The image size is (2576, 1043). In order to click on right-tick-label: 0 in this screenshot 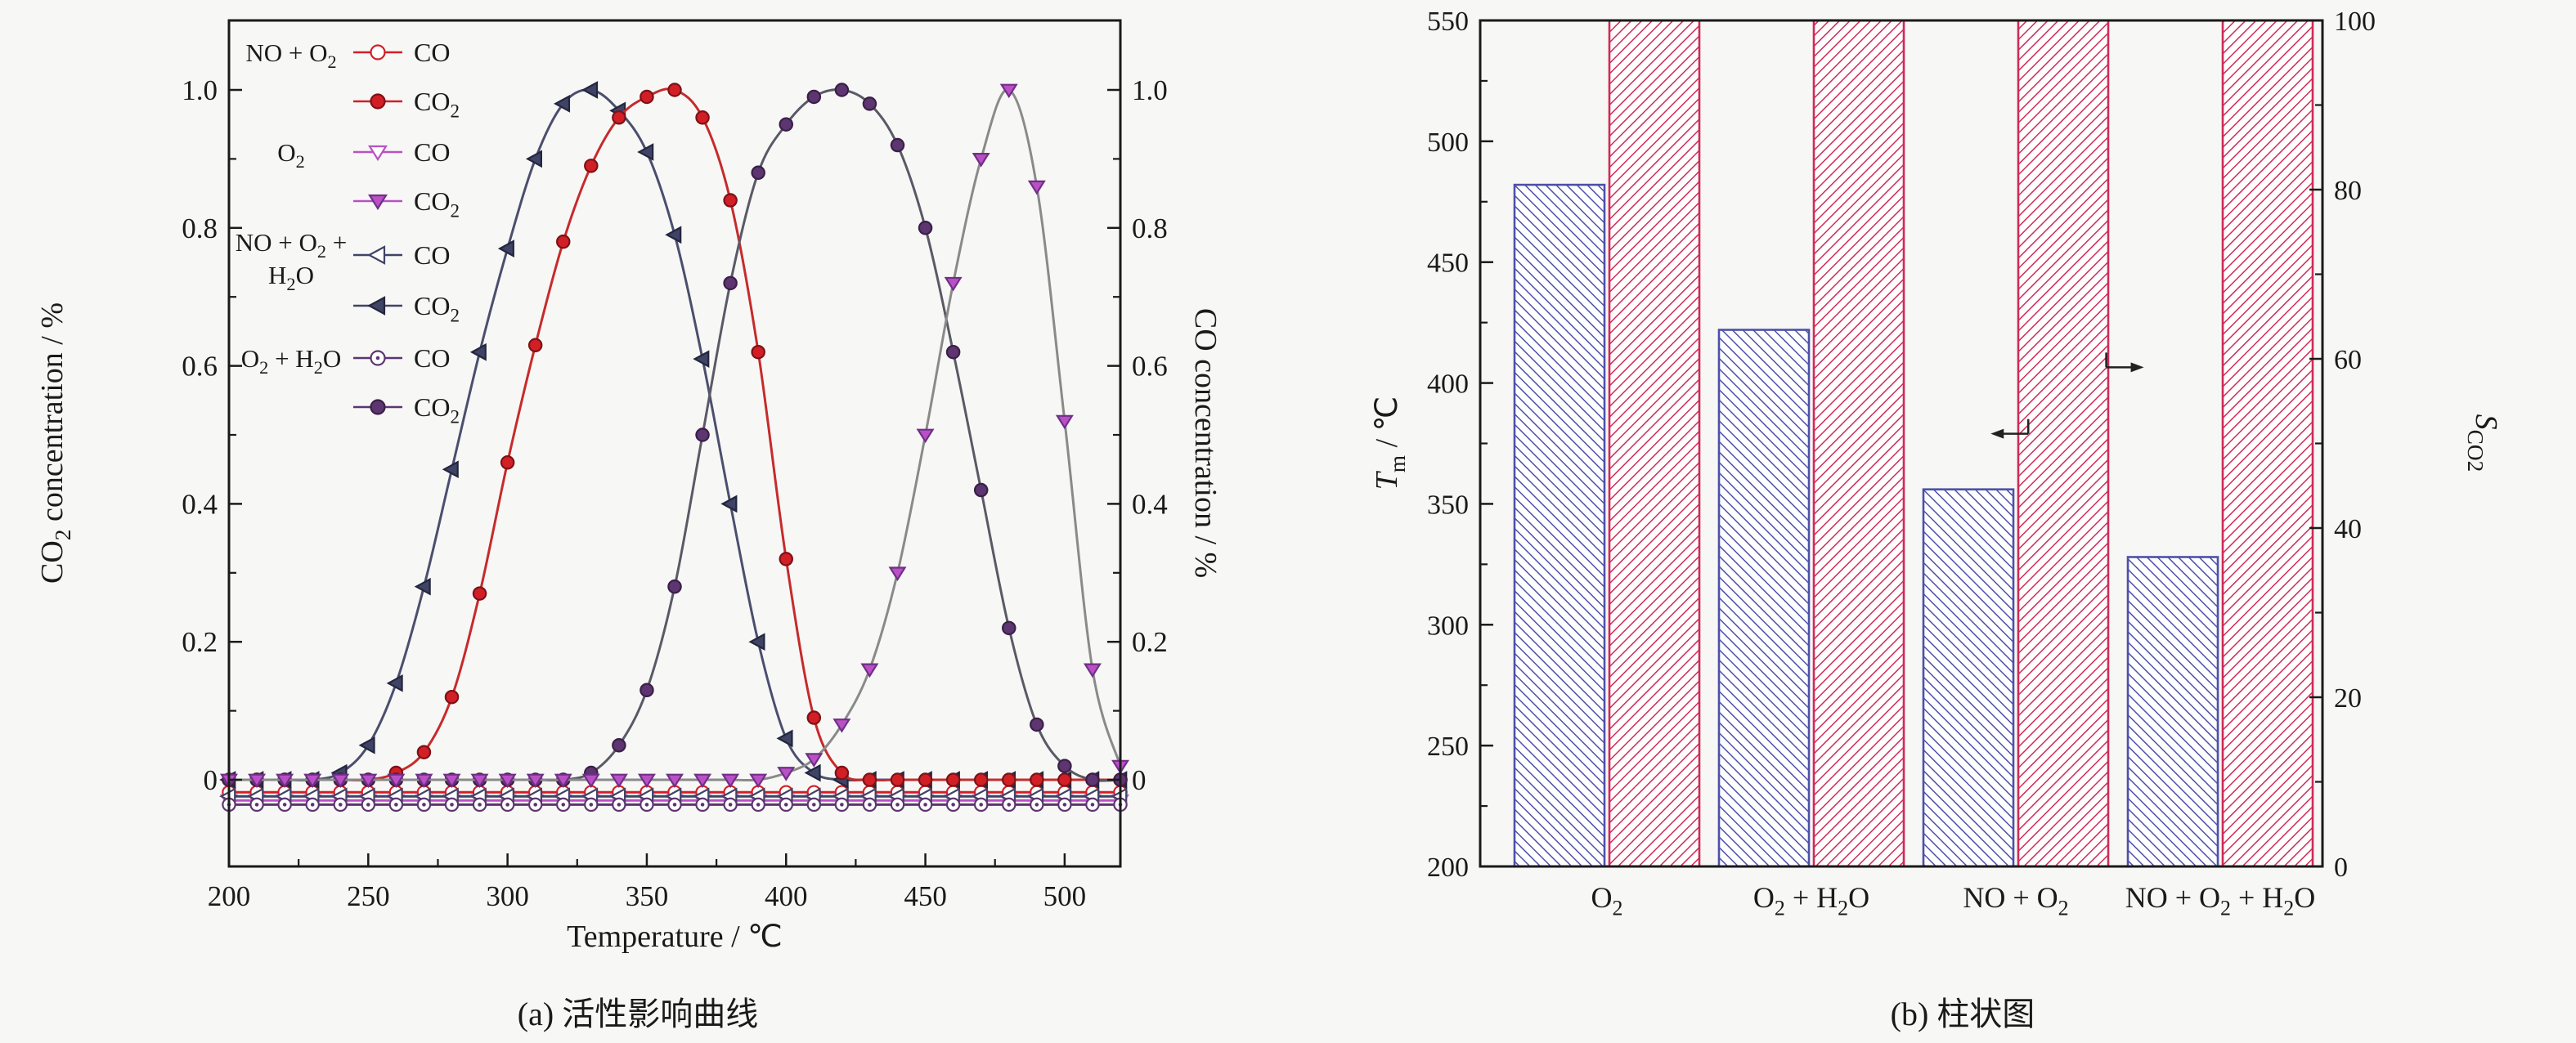, I will do `click(2341, 868)`.